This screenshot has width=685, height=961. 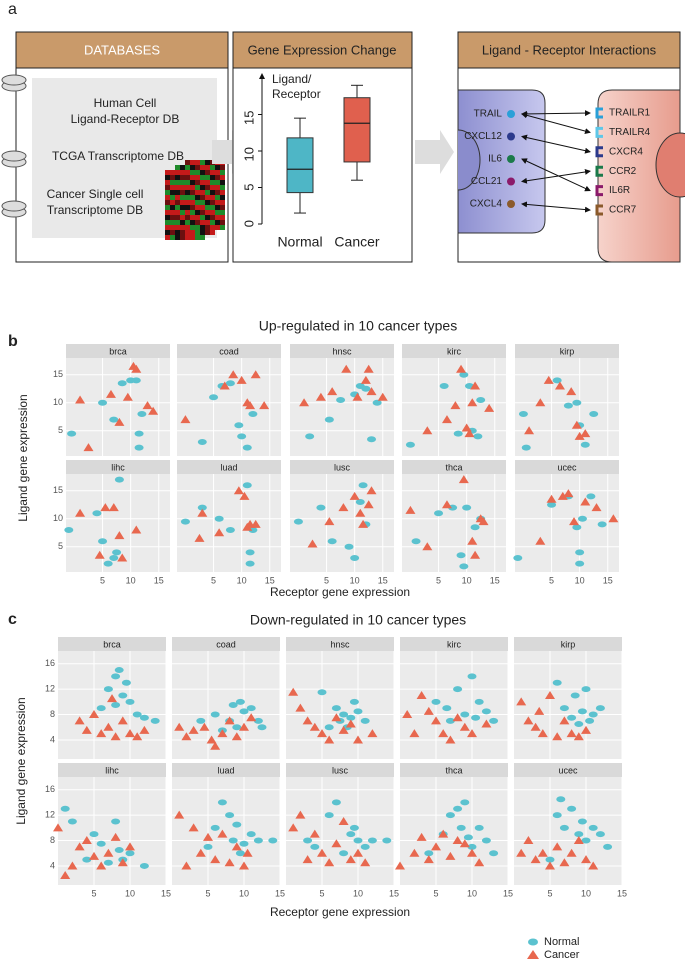 What do you see at coordinates (454, 351) in the screenshot?
I see `facet-label: kirc` at bounding box center [454, 351].